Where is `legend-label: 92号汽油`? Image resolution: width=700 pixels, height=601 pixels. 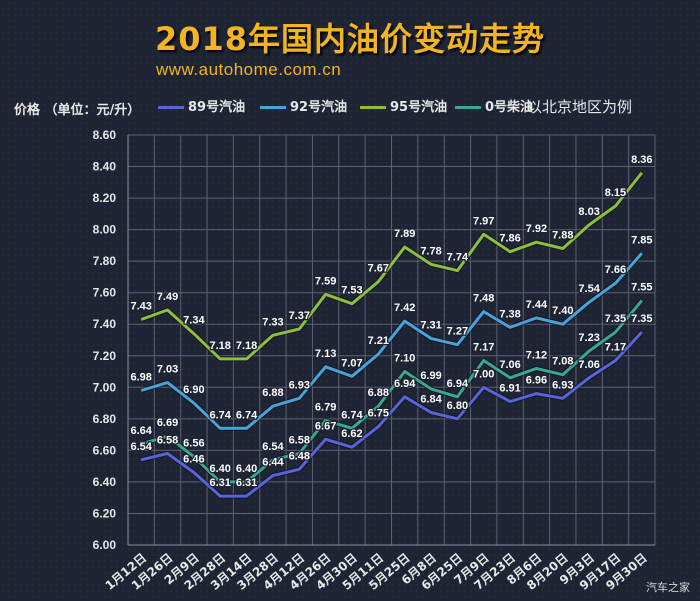
legend-label: 92号汽油 is located at coordinates (319, 107).